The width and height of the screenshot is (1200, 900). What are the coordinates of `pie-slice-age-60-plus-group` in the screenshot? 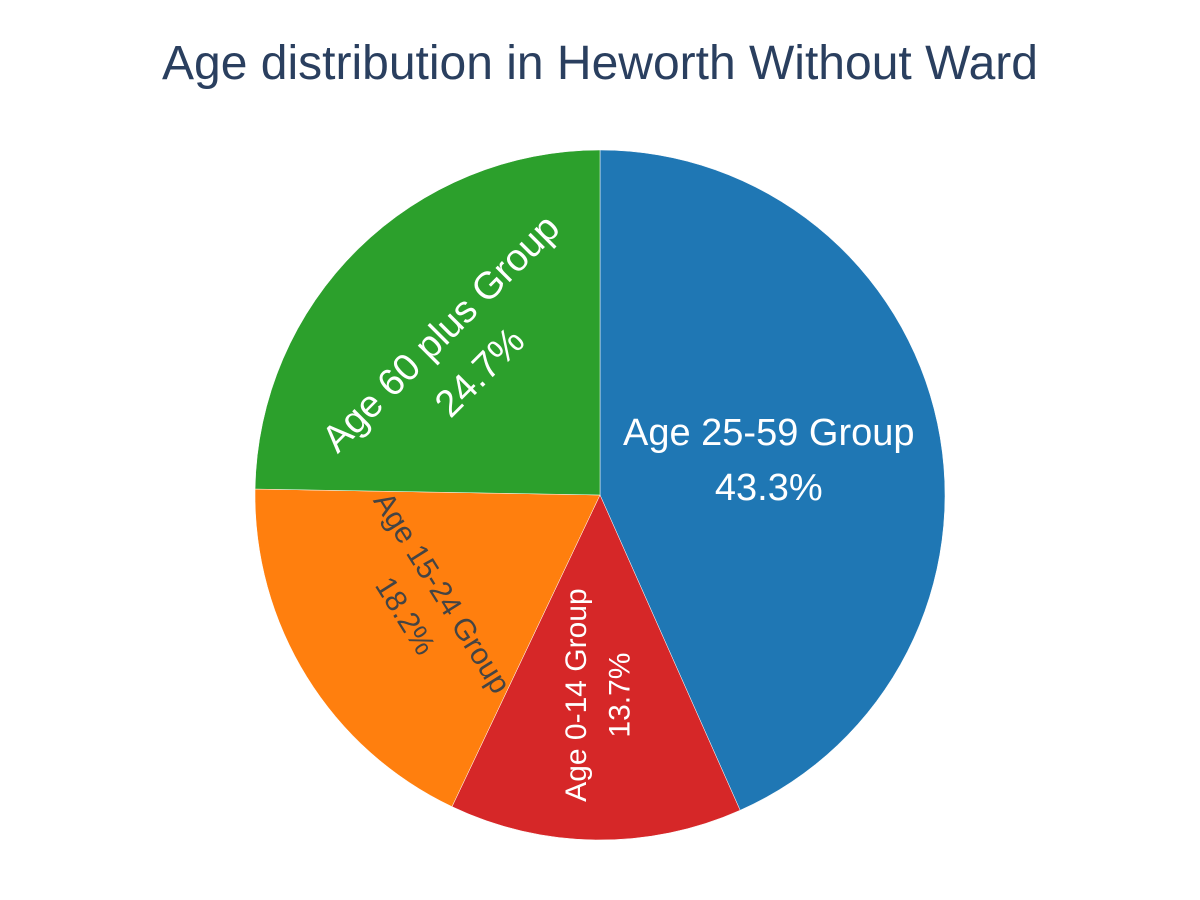 It's located at (427, 322).